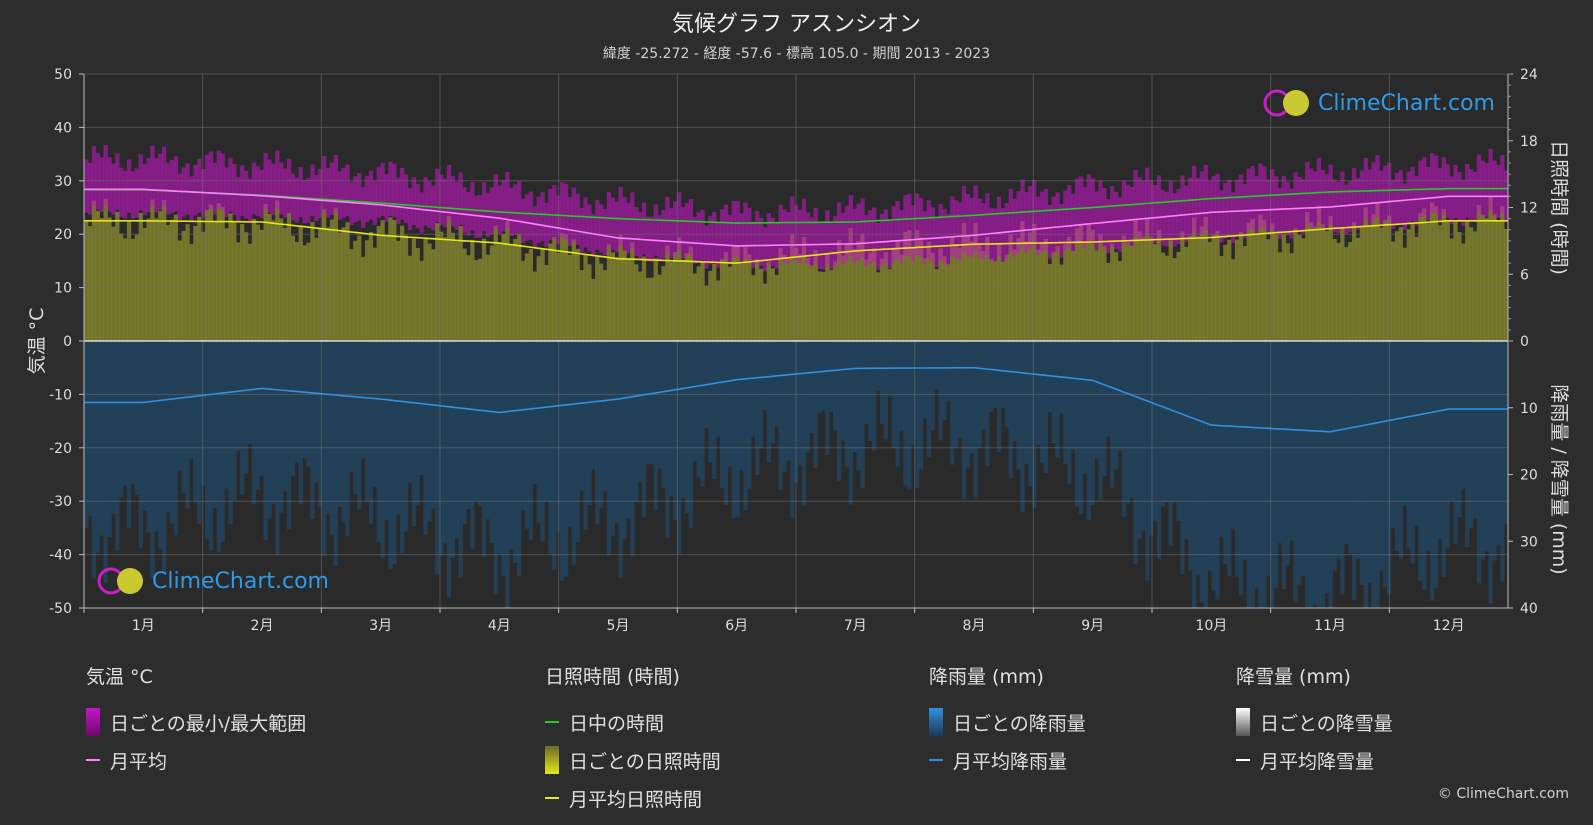 The image size is (1593, 825). I want to click on y-left-tick-label: 20, so click(63, 235).